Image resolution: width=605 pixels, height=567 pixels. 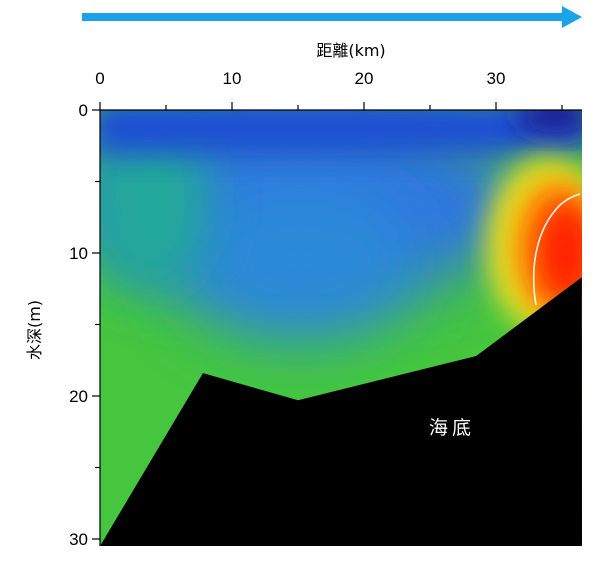 What do you see at coordinates (329, 89) in the screenshot?
I see `x-axis-ticks: 0 10 20 30` at bounding box center [329, 89].